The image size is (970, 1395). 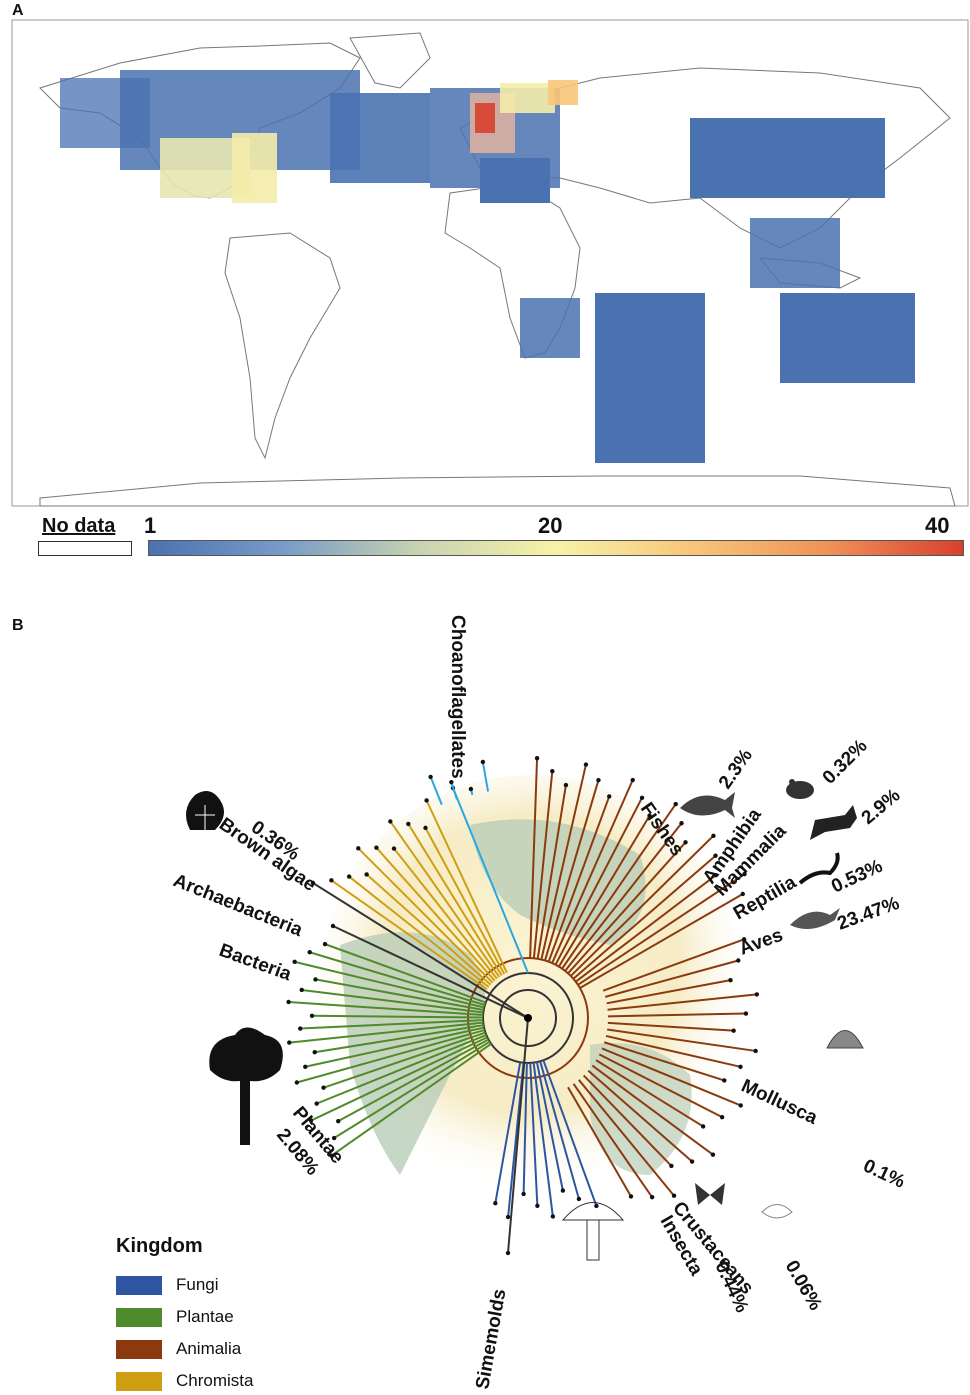 What do you see at coordinates (491, 1338) in the screenshot?
I see `label-simemolds: Simemolds` at bounding box center [491, 1338].